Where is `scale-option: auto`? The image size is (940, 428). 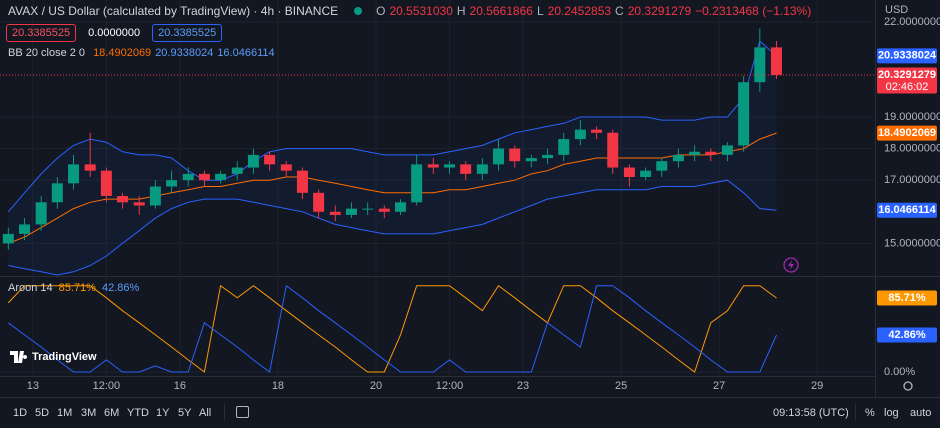
scale-option: auto is located at coordinates (921, 413).